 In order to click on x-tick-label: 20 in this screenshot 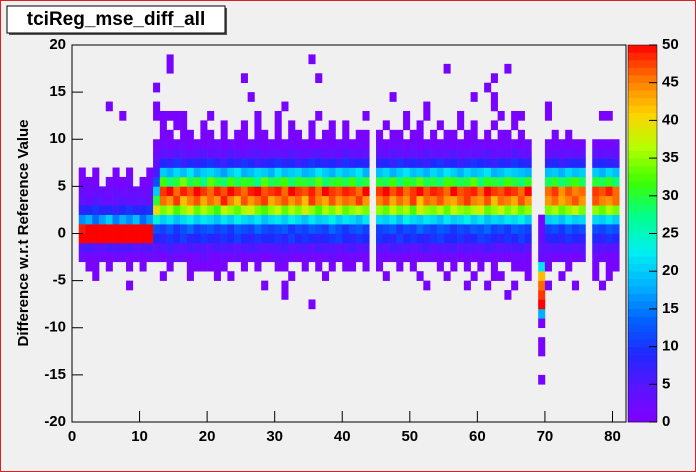, I will do `click(207, 436)`.